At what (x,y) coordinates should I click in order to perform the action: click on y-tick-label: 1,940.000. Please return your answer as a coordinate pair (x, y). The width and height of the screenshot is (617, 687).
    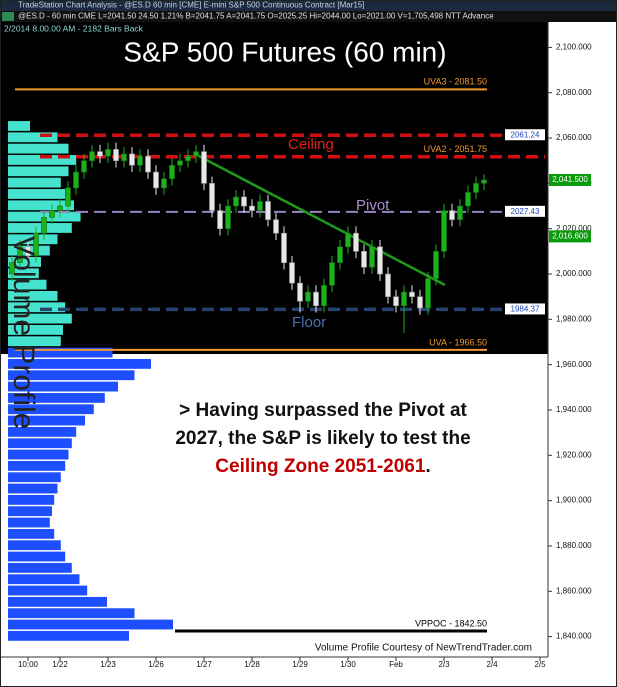
    Looking at the image, I should click on (574, 409).